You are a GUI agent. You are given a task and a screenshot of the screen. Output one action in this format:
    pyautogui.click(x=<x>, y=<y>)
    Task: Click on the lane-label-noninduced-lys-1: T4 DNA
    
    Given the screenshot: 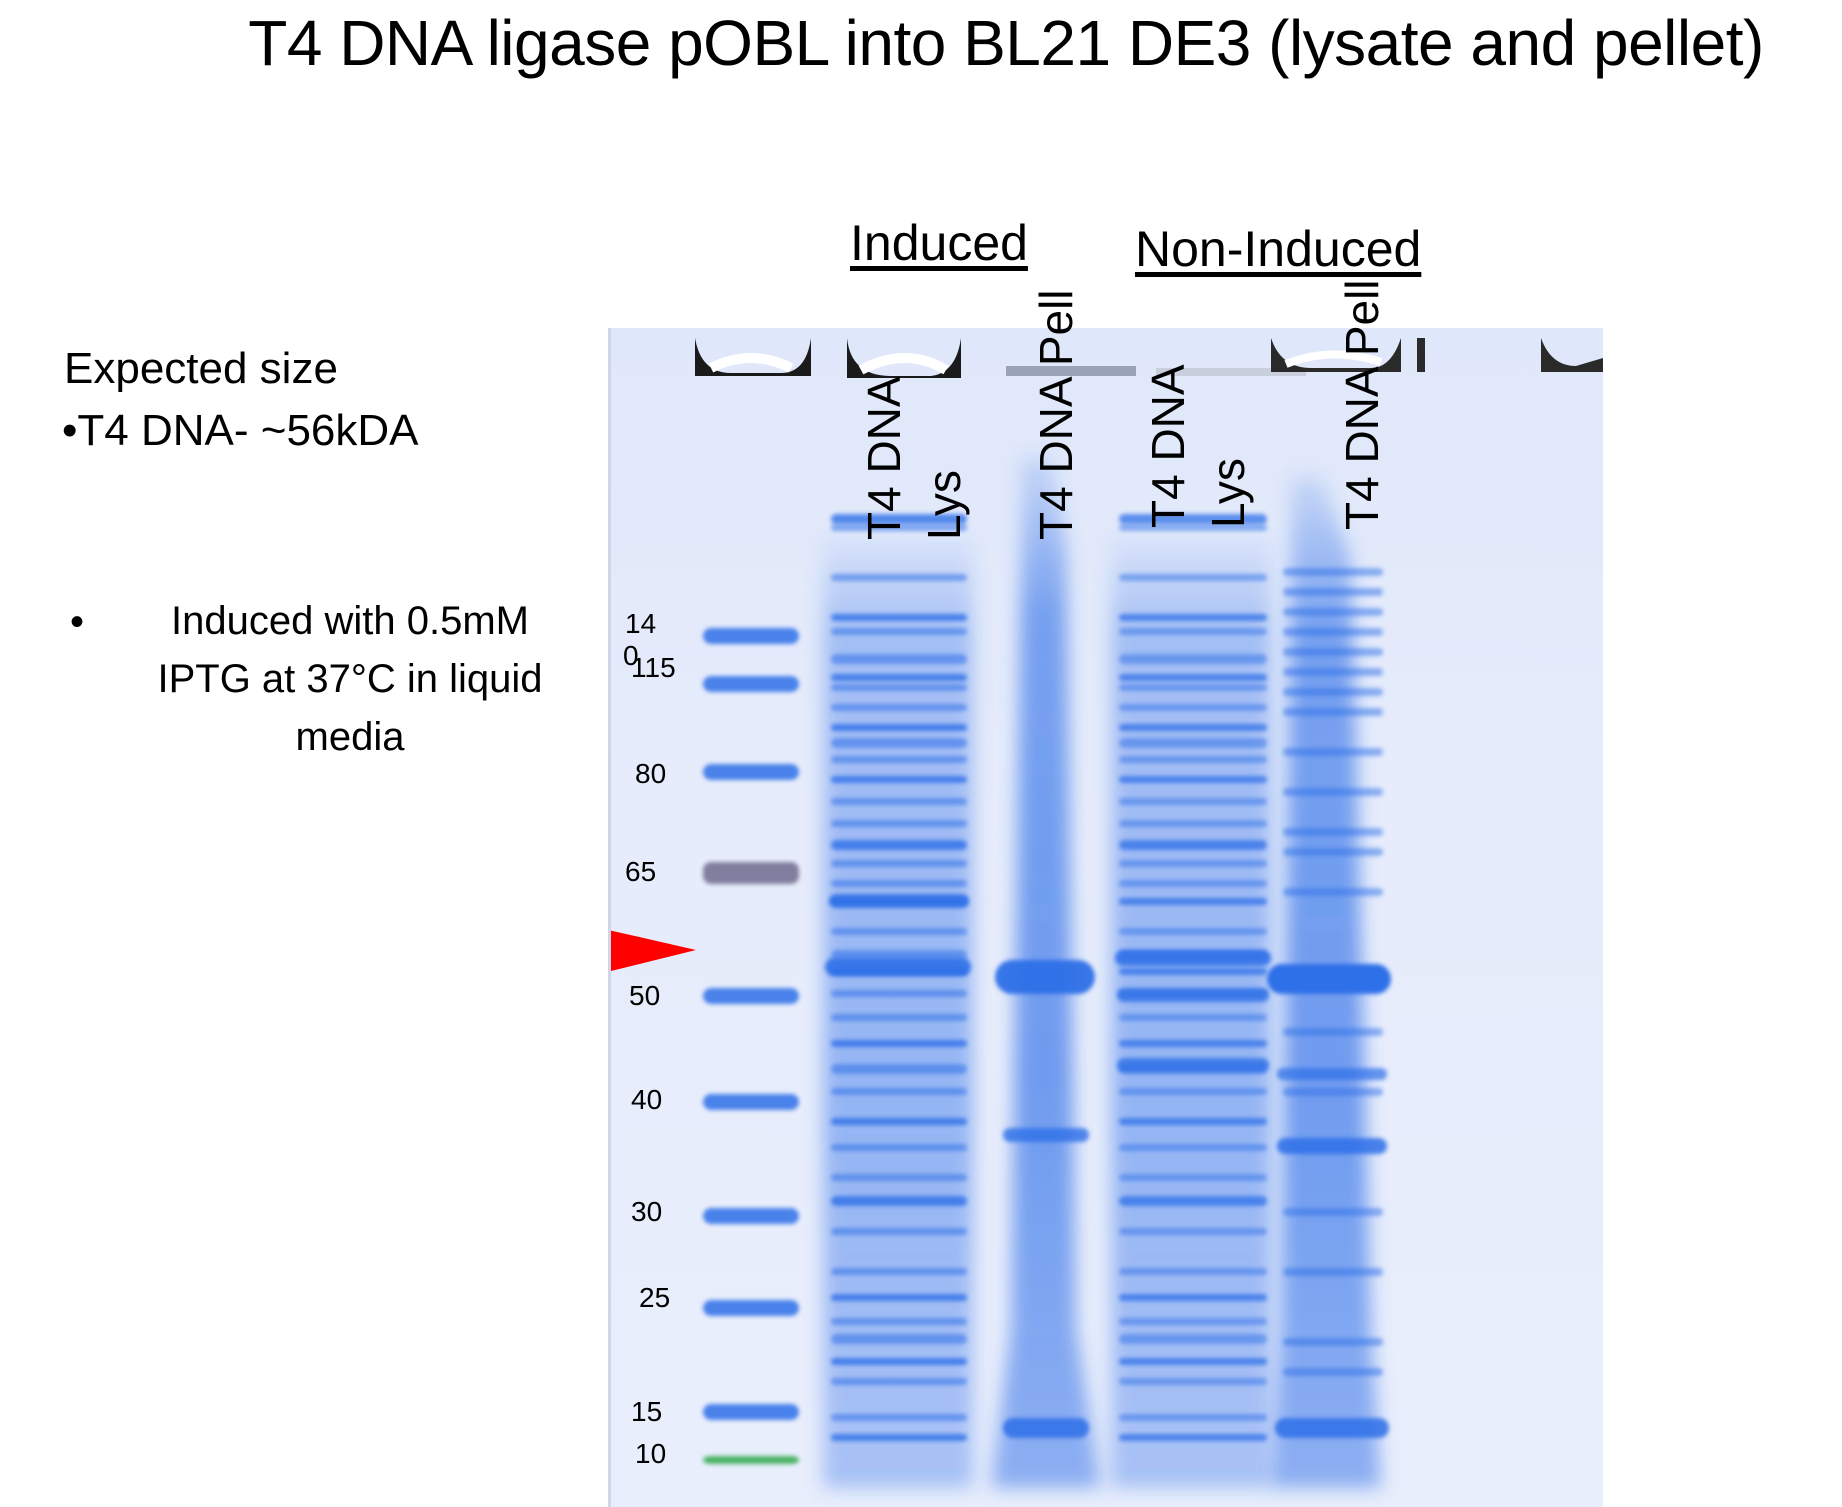 What is the action you would take?
    pyautogui.click(x=1168, y=446)
    